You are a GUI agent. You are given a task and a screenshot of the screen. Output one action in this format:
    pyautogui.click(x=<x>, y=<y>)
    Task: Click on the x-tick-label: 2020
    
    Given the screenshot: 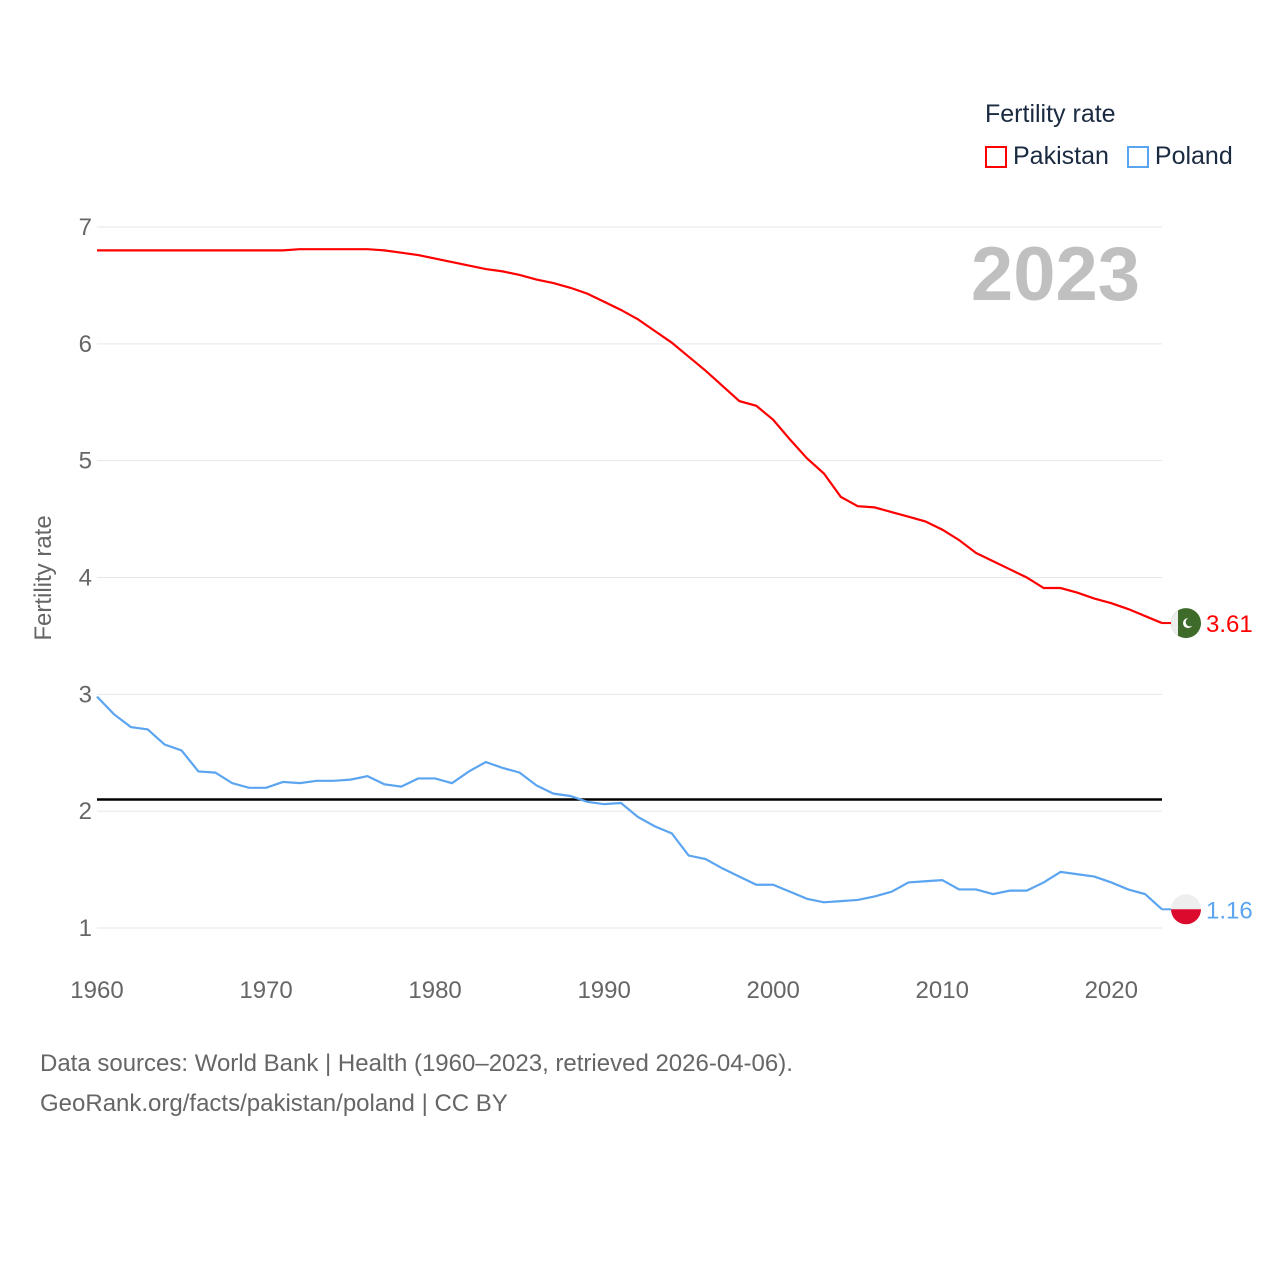 What is the action you would take?
    pyautogui.click(x=1111, y=990)
    